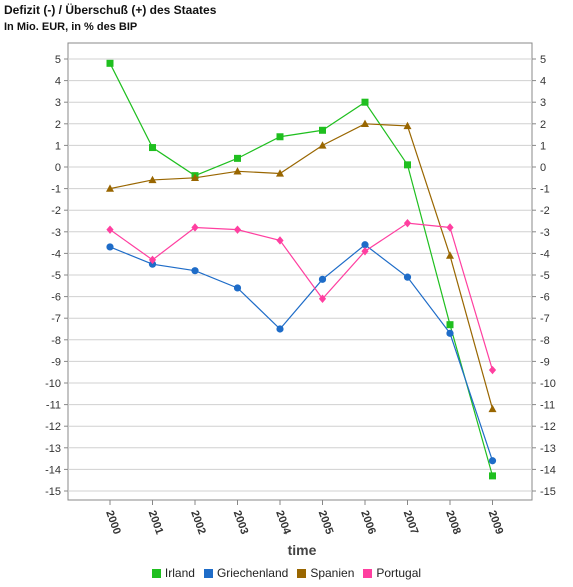  What do you see at coordinates (496, 522) in the screenshot?
I see `x-tick-label: 2009` at bounding box center [496, 522].